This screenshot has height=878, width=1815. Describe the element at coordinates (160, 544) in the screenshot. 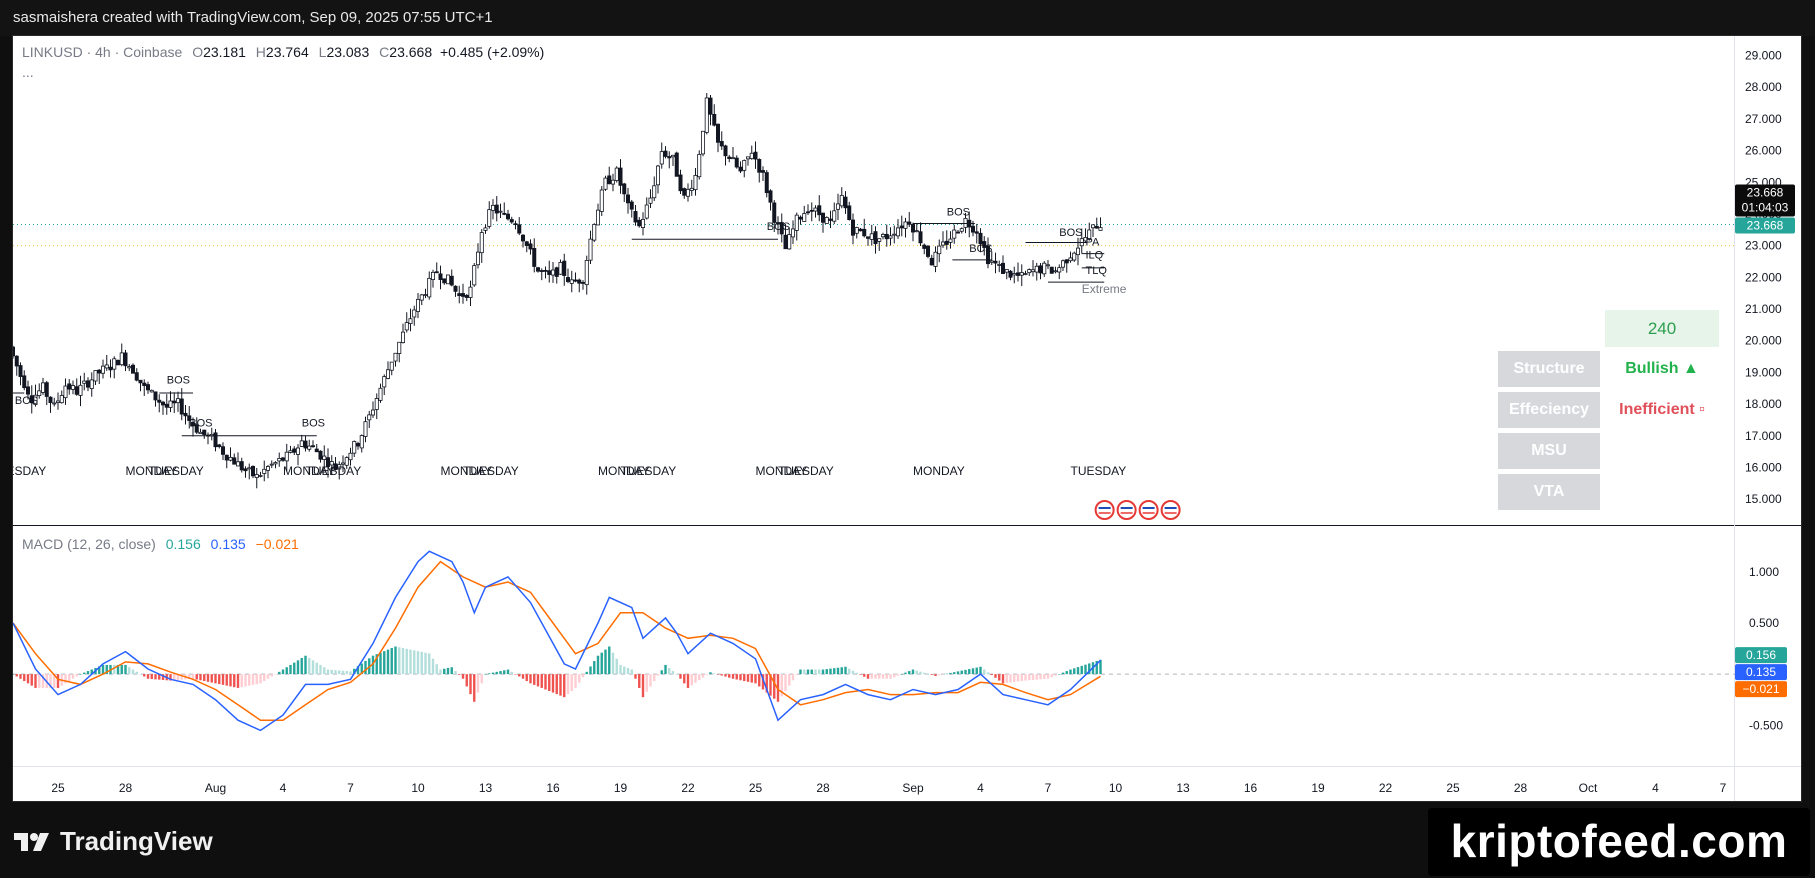

I see `macd-legend: MACD (12, 26, close) 0.156 0.135 −0.021` at that location.